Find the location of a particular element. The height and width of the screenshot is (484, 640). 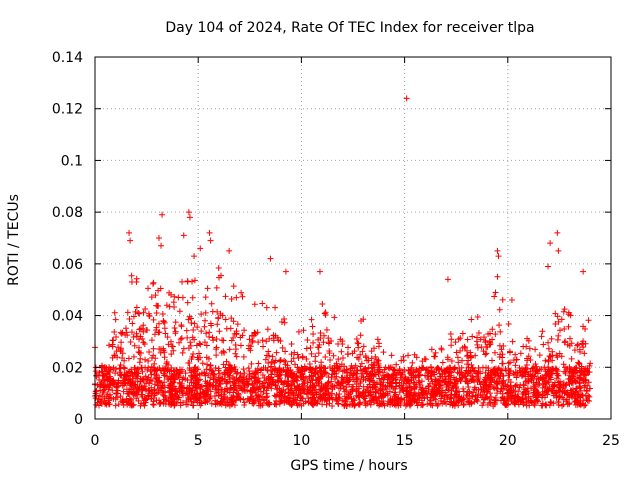

x-tick-label: 20 is located at coordinates (508, 441).